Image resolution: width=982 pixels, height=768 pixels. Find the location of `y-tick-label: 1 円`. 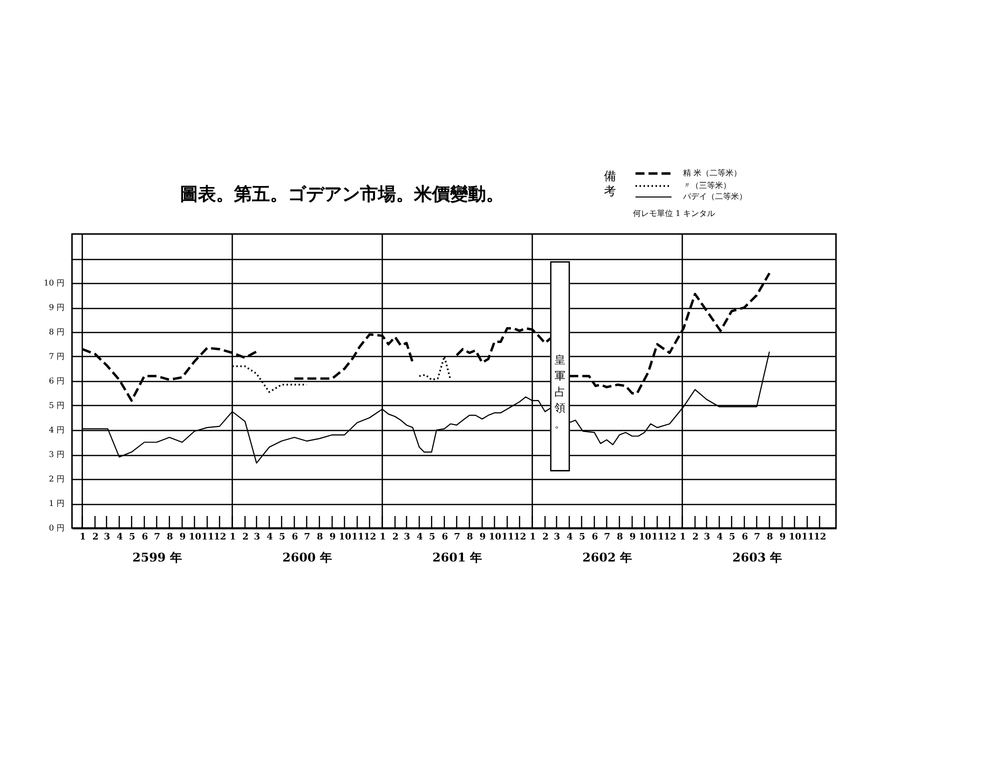

y-tick-label: 1 円 is located at coordinates (56, 503).